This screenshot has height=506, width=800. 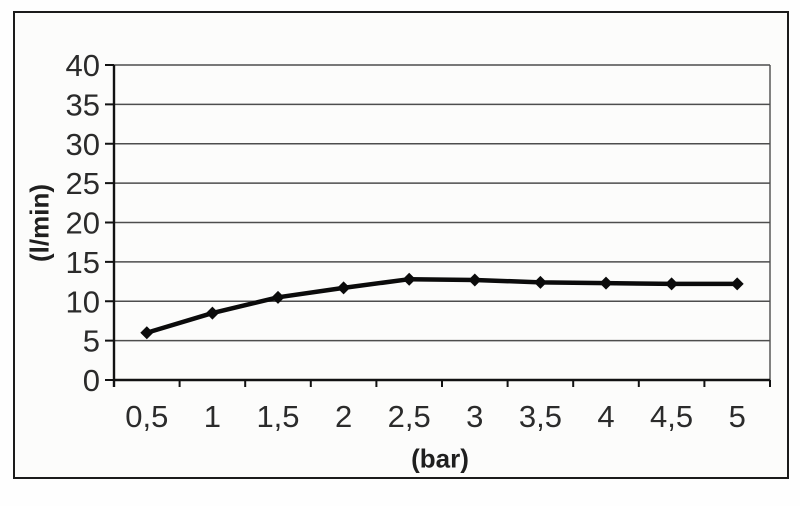 I want to click on x-tick-label-5: 3, so click(x=474, y=416).